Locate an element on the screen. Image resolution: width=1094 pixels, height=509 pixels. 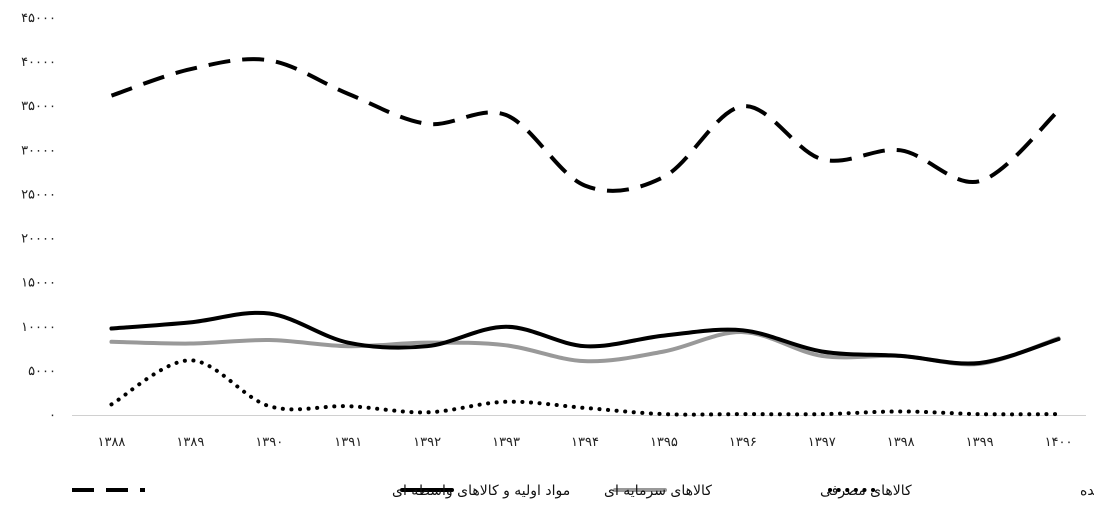
y-tick-label: ۲۵۰۰۰ is located at coordinates (38, 194).